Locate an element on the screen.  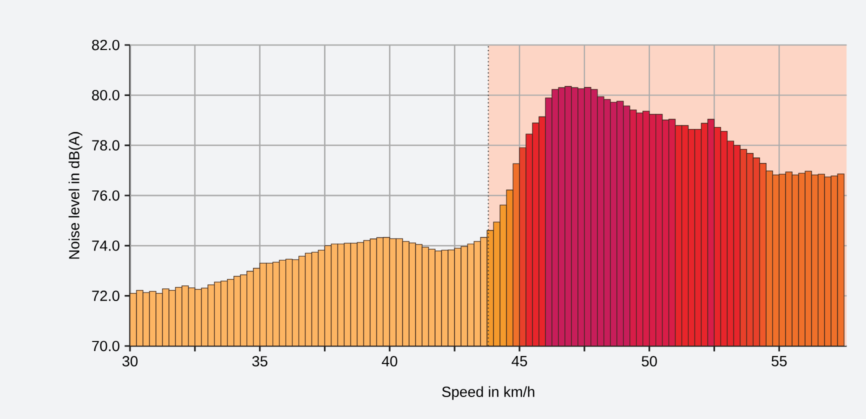
x-tick-label: 45 is located at coordinates (520, 361).